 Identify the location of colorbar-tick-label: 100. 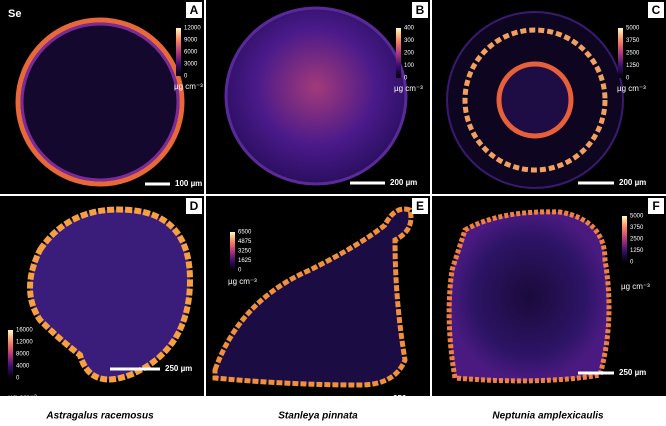
(409, 66).